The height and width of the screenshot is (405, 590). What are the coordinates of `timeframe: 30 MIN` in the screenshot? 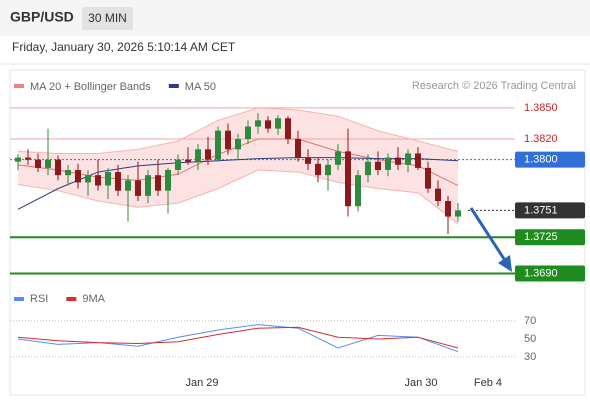 It's located at (107, 18).